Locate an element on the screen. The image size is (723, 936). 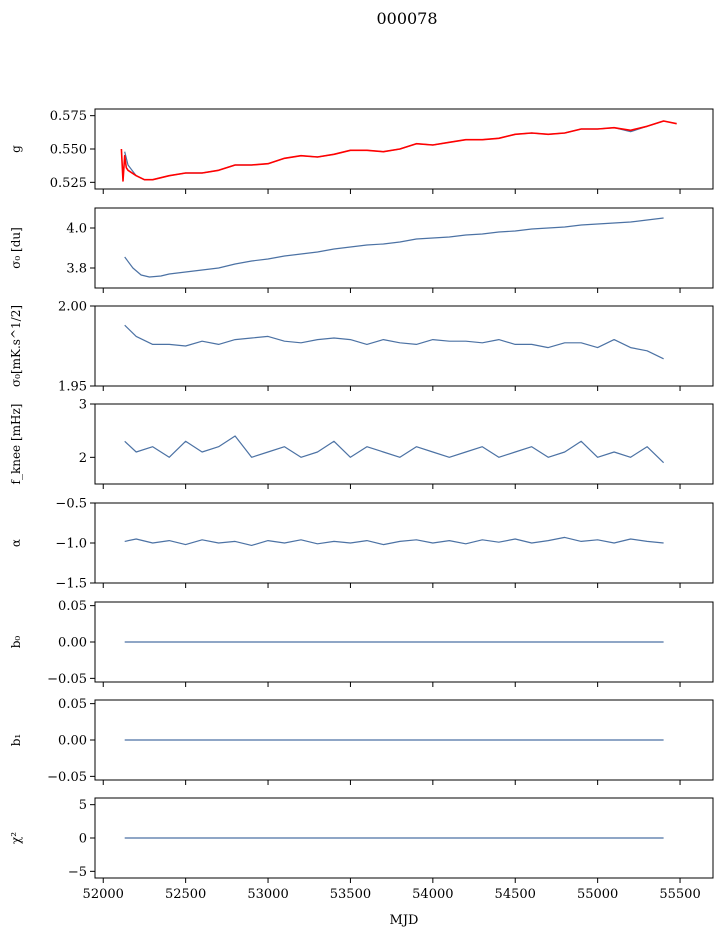
x-tick-label: 52000 is located at coordinates (103, 894).